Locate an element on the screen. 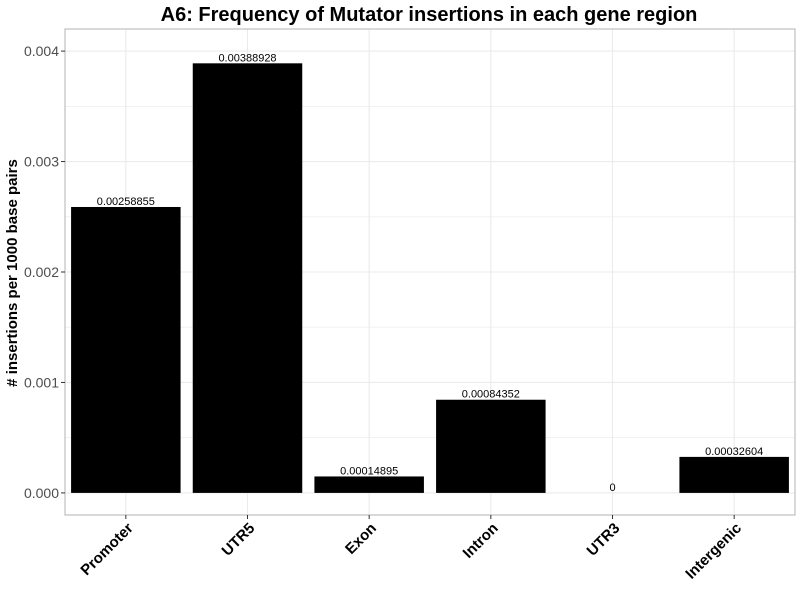 The height and width of the screenshot is (600, 800). x-axis-ticks: Promoter UTR5 Exon Intron UTR3 Intergenic is located at coordinates (411, 549).